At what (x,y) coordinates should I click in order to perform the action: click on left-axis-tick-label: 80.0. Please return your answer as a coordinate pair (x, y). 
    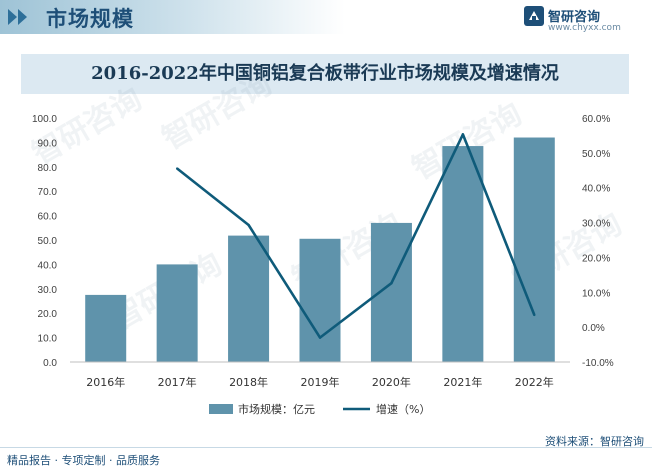
    Looking at the image, I should click on (48, 168).